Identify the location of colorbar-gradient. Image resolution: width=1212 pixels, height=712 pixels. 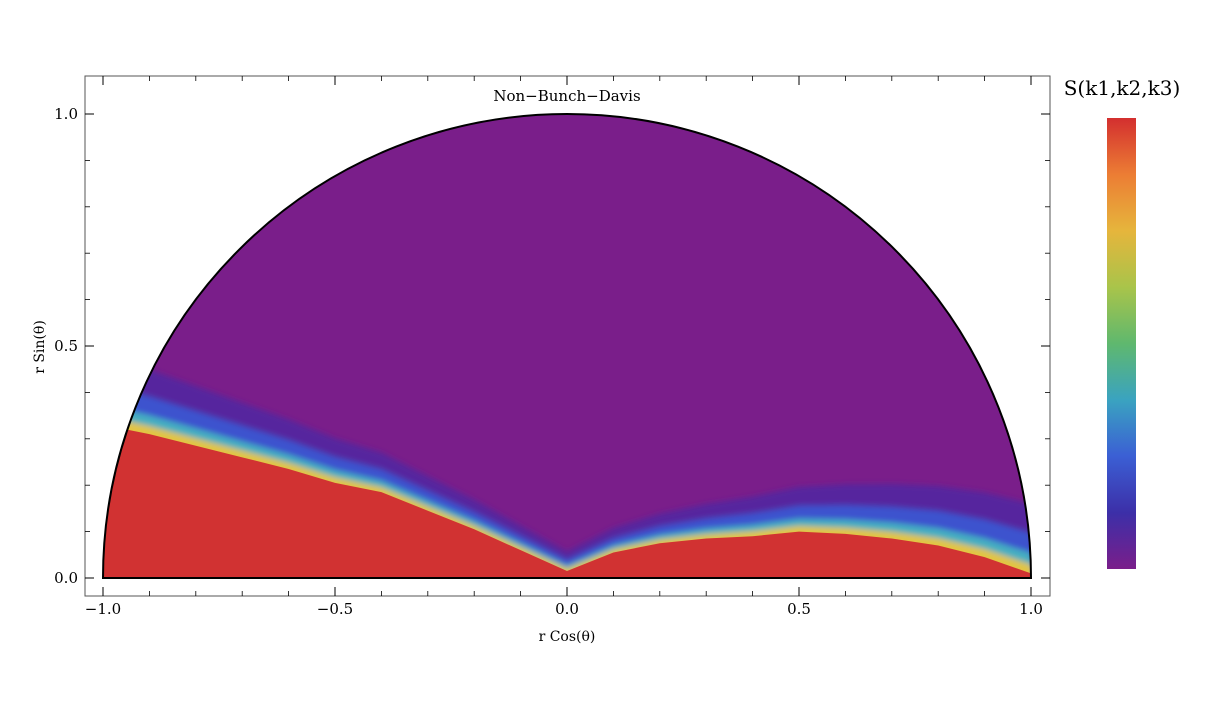
(1121, 343).